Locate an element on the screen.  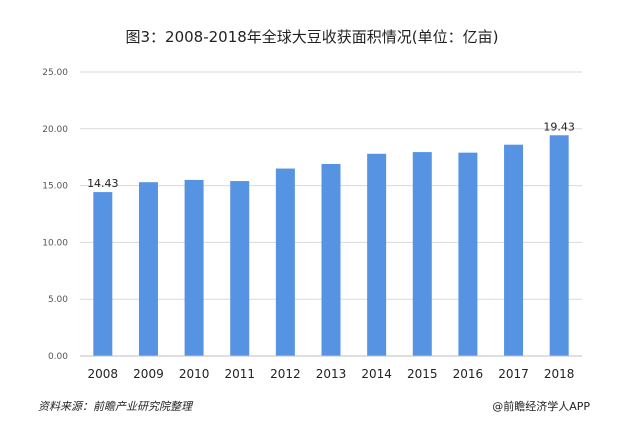
x-tick-label: 2010 is located at coordinates (194, 374).